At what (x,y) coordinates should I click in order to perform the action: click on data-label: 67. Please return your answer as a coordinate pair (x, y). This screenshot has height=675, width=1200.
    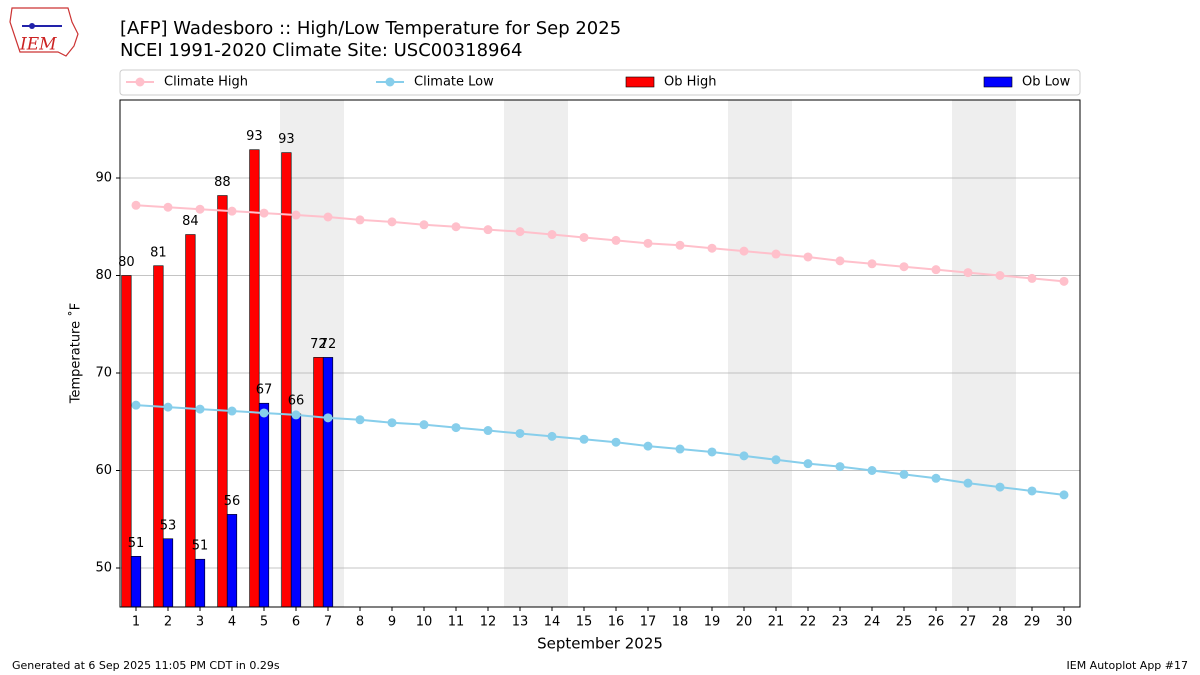
    Looking at the image, I should click on (264, 390).